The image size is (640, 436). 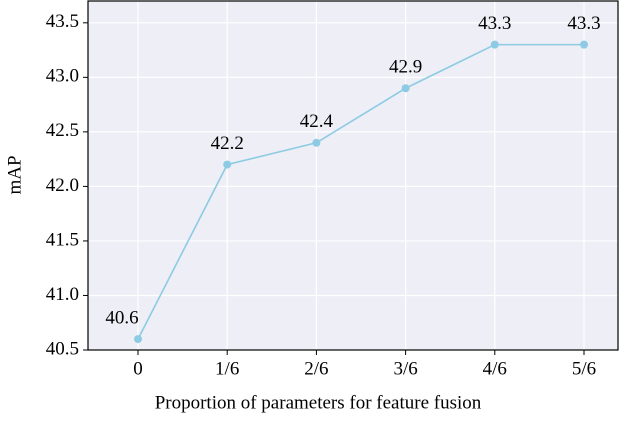 I want to click on value-label: 42.4, so click(x=317, y=121).